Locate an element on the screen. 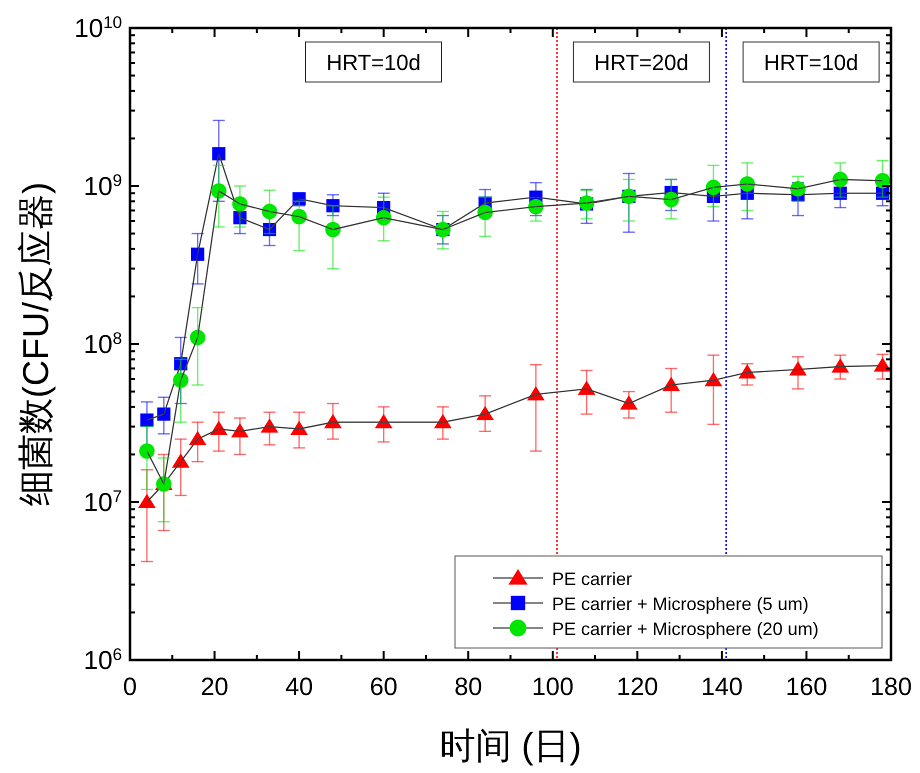 This screenshot has height=773, width=920. x-tick-label: 40 is located at coordinates (299, 687).